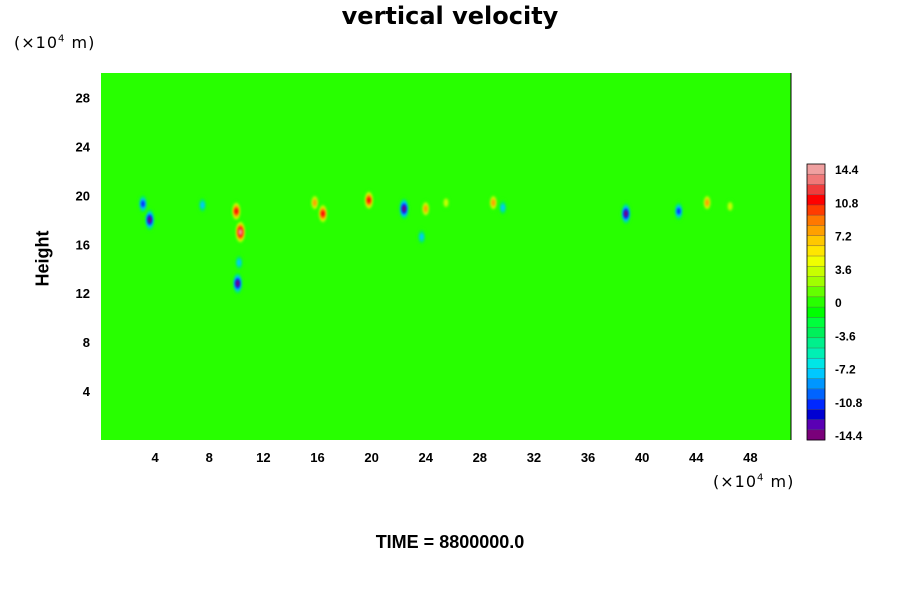  Describe the element at coordinates (843, 237) in the screenshot. I see `colorbar-tick-label: 7.2` at that location.